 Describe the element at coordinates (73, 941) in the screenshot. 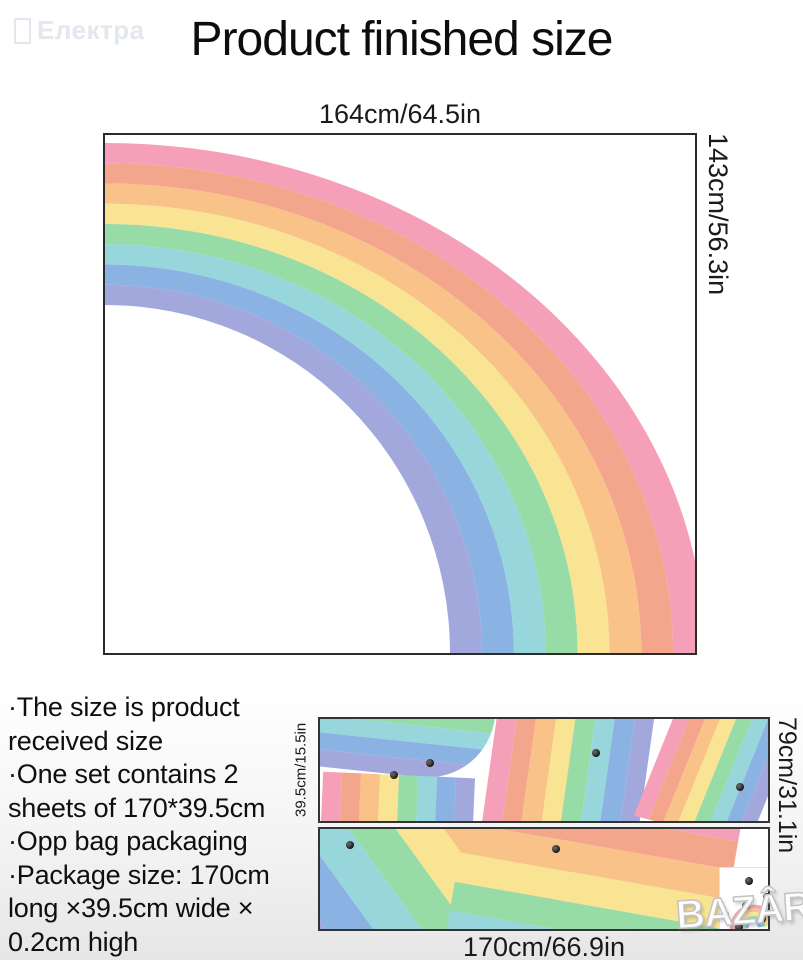

I see `note-line: 0.2cm high` at that location.